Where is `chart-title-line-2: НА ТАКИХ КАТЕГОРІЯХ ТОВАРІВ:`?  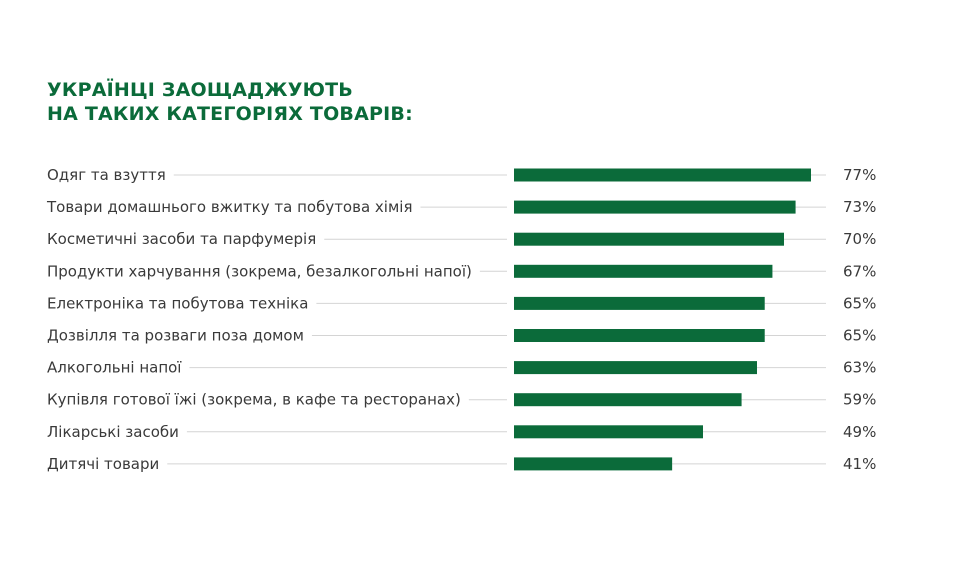
chart-title-line-2: НА ТАКИХ КАТЕГОРІЯХ ТОВАРІВ: is located at coordinates (230, 114).